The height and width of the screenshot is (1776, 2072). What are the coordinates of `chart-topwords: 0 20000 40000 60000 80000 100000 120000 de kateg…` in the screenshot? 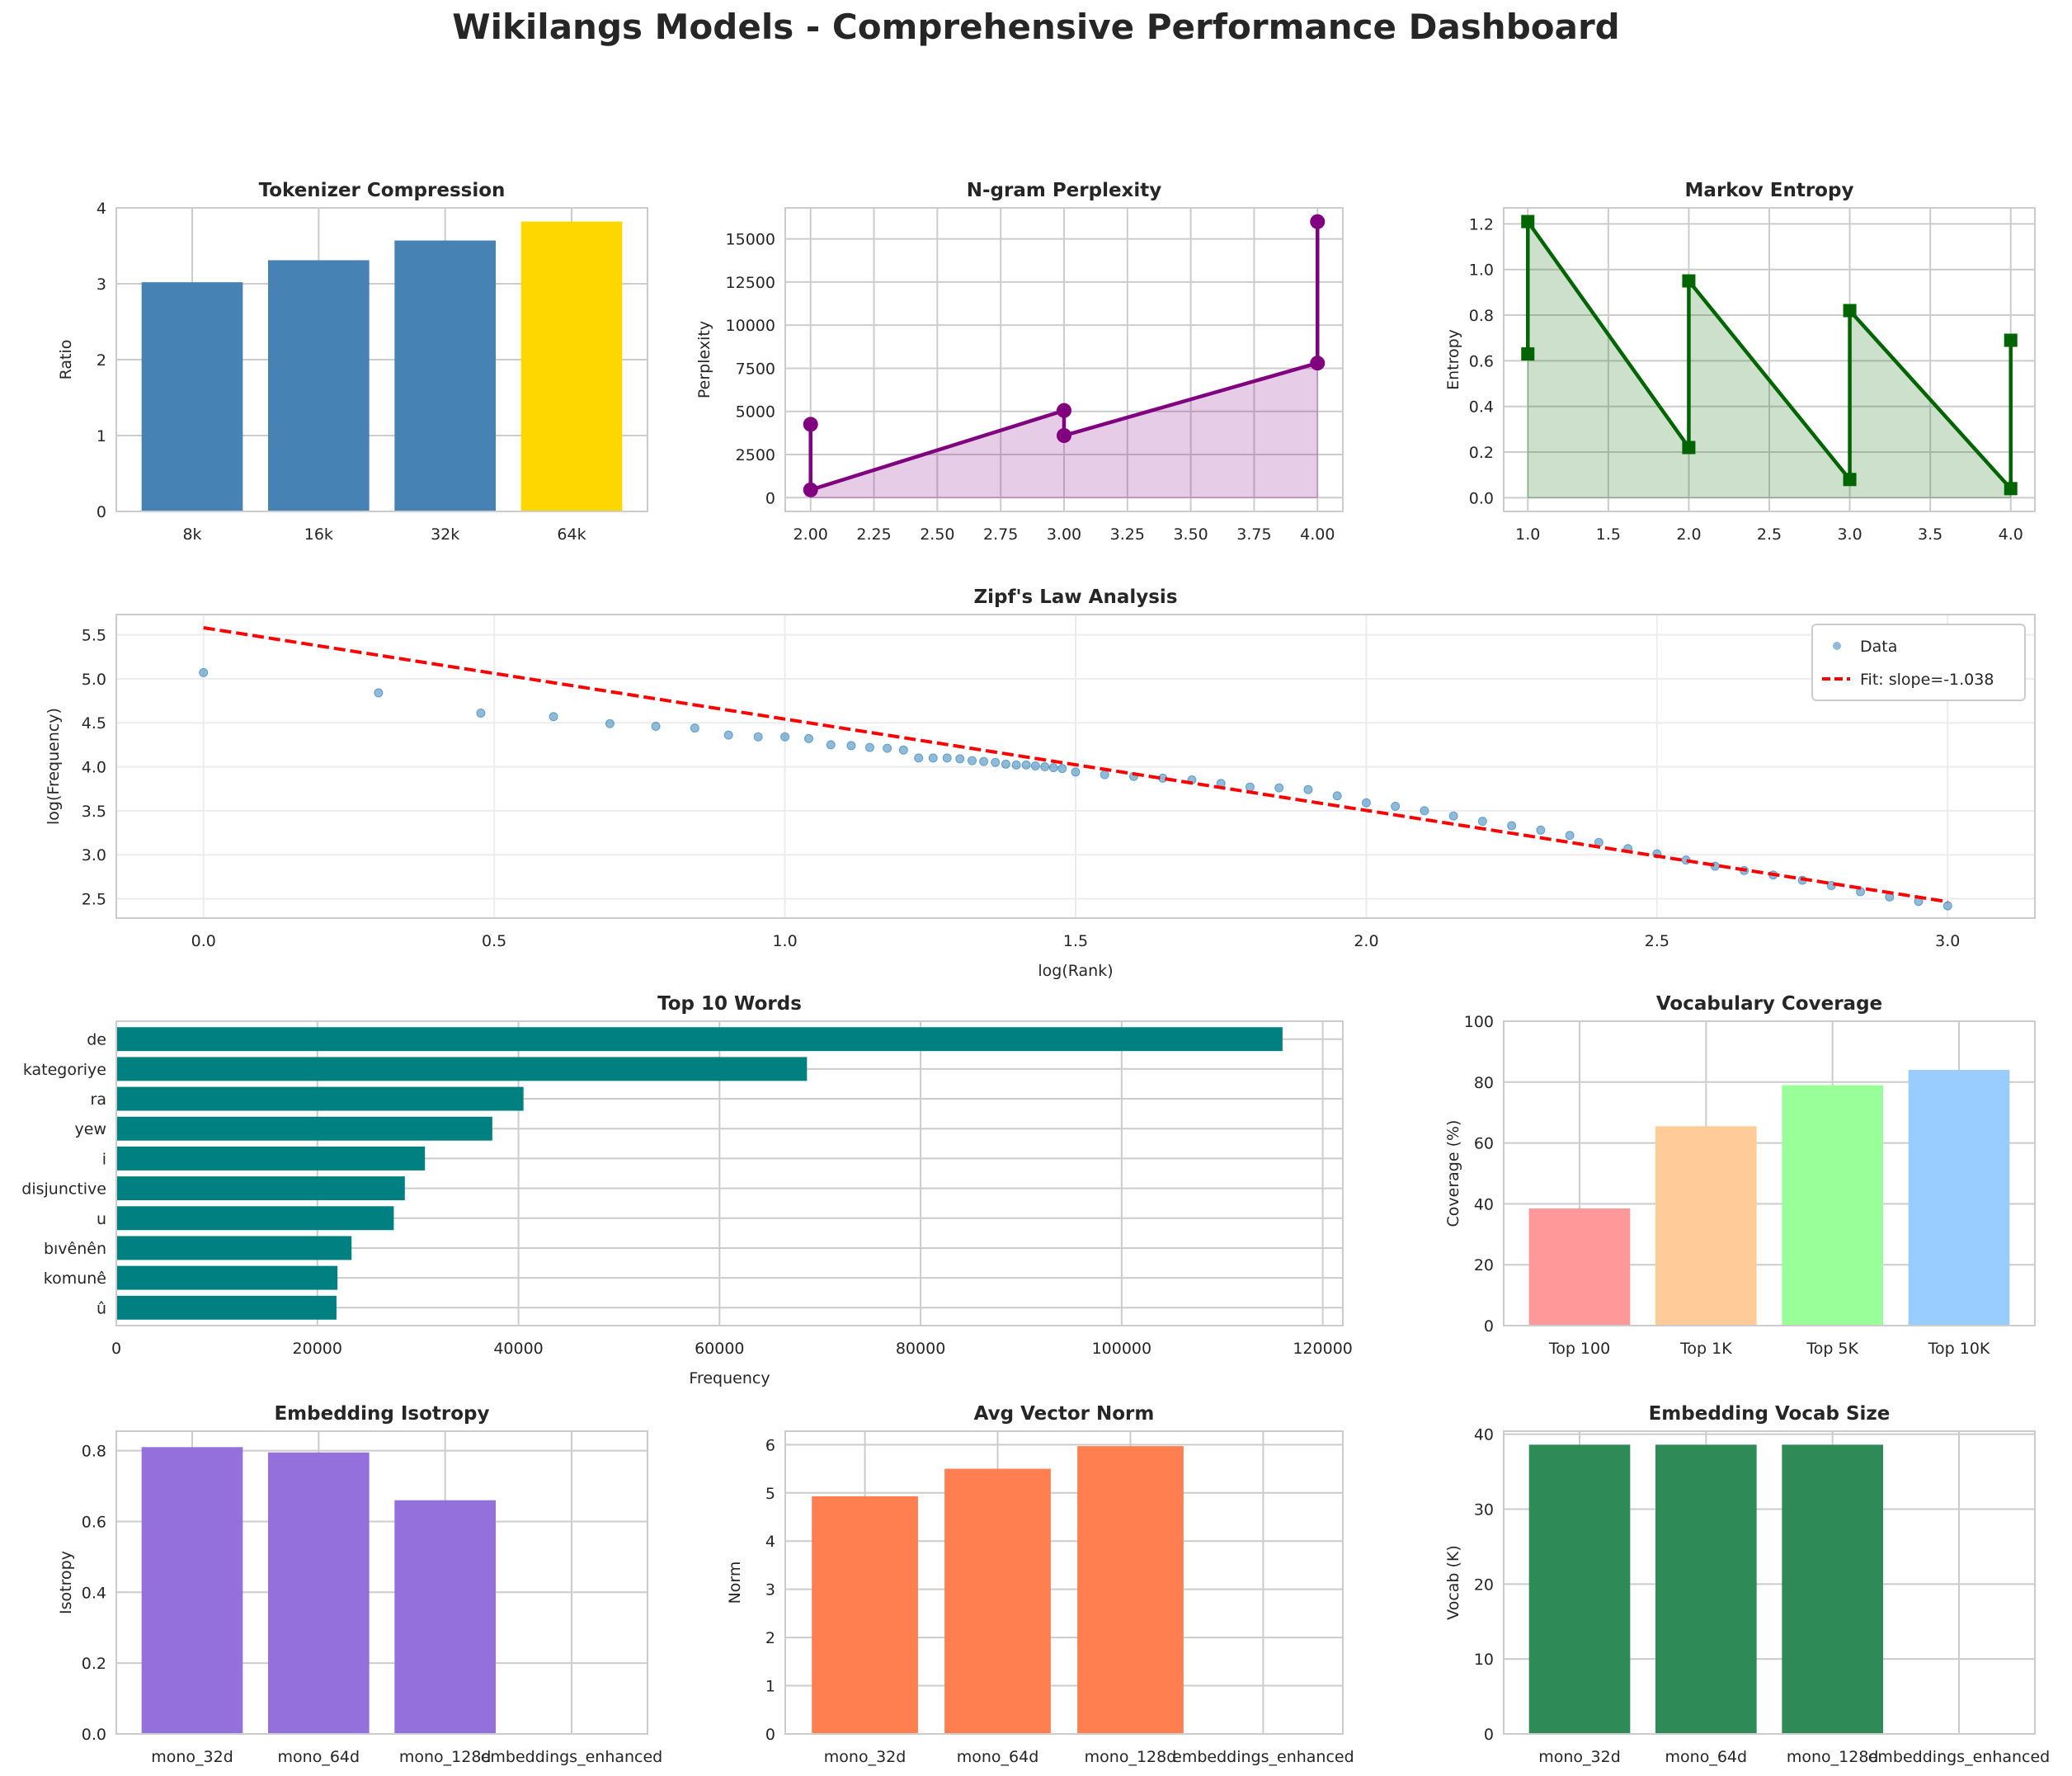 It's located at (687, 1190).